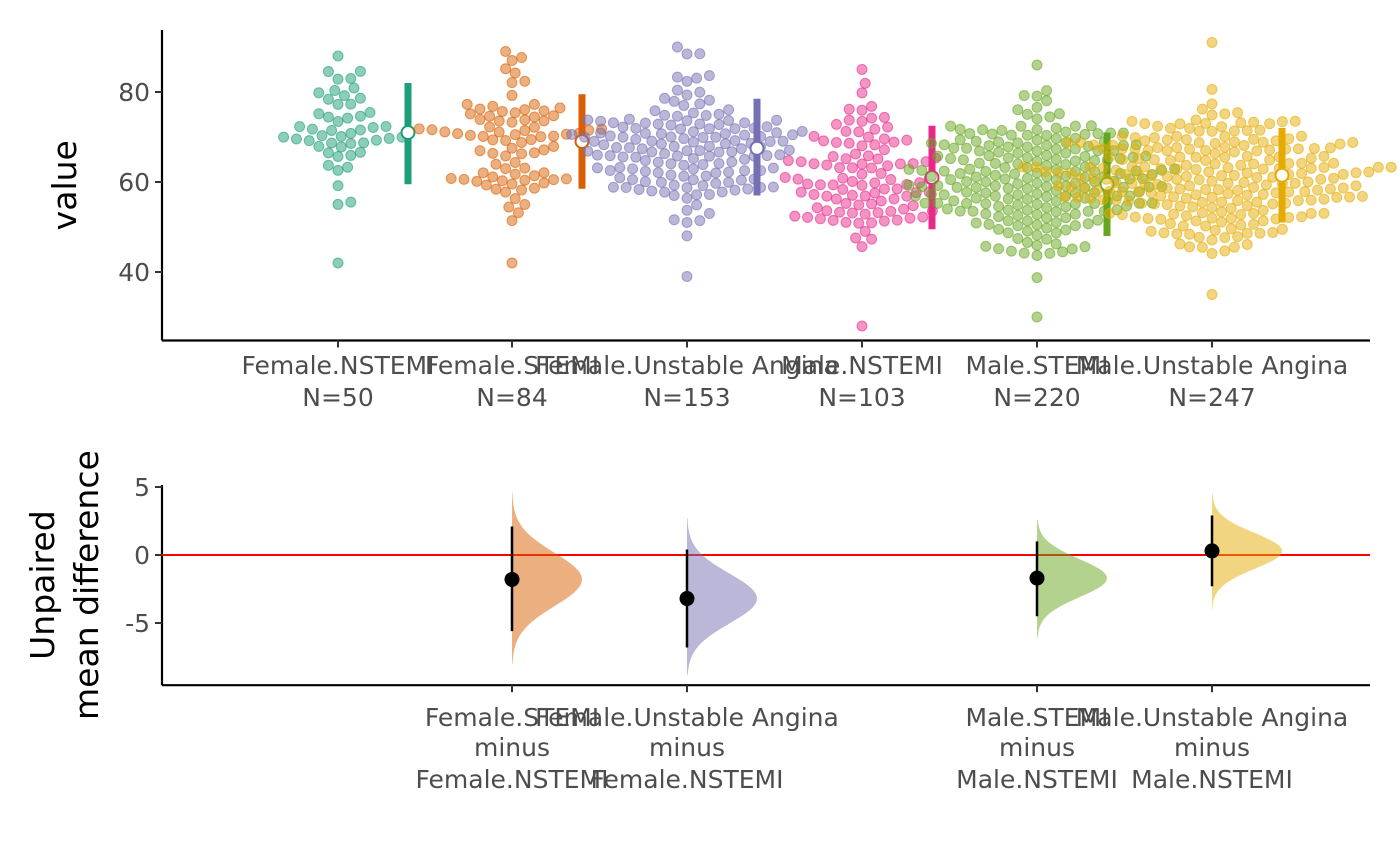 Image resolution: width=1400 pixels, height=866 pixels. What do you see at coordinates (1212, 717) in the screenshot?
I see `x-tick-label-test: Male.Unstable Angina` at bounding box center [1212, 717].